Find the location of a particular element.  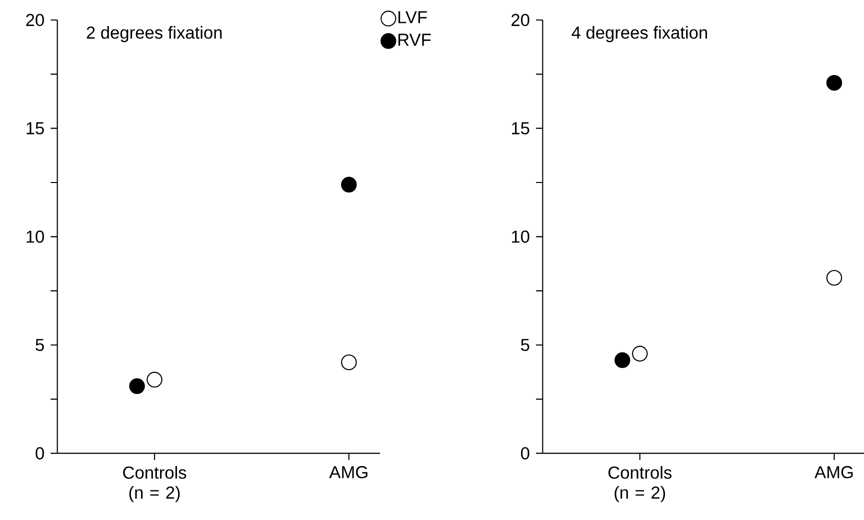

chart-title: 2 degrees fixation is located at coordinates (154, 34).